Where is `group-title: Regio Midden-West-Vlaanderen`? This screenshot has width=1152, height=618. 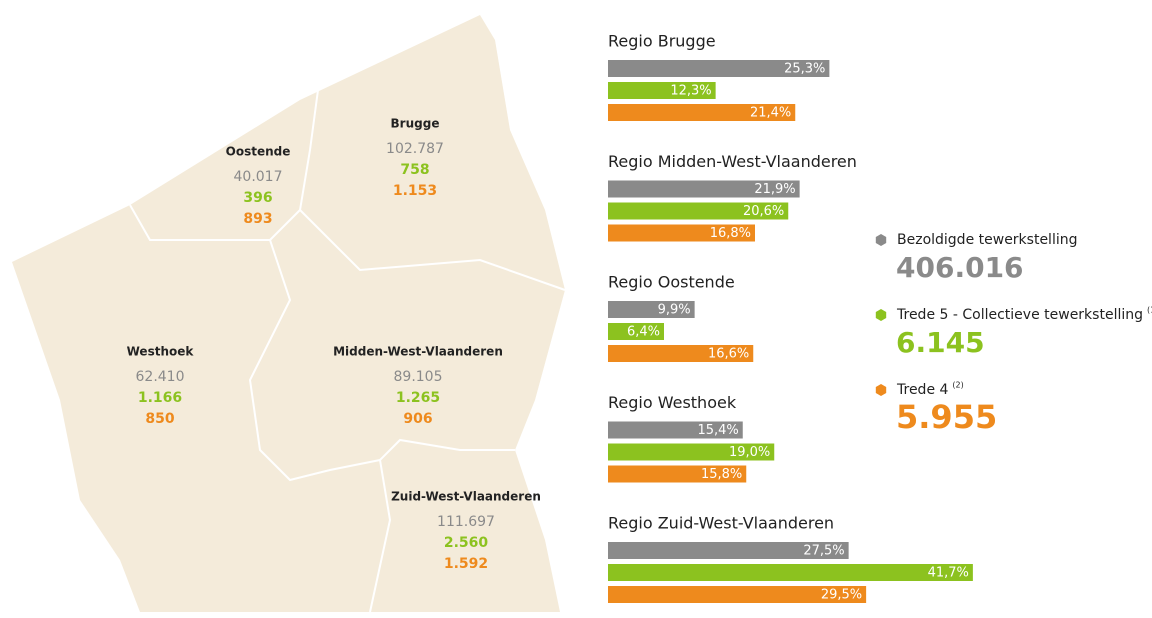 group-title: Regio Midden-West-Vlaanderen is located at coordinates (732, 161).